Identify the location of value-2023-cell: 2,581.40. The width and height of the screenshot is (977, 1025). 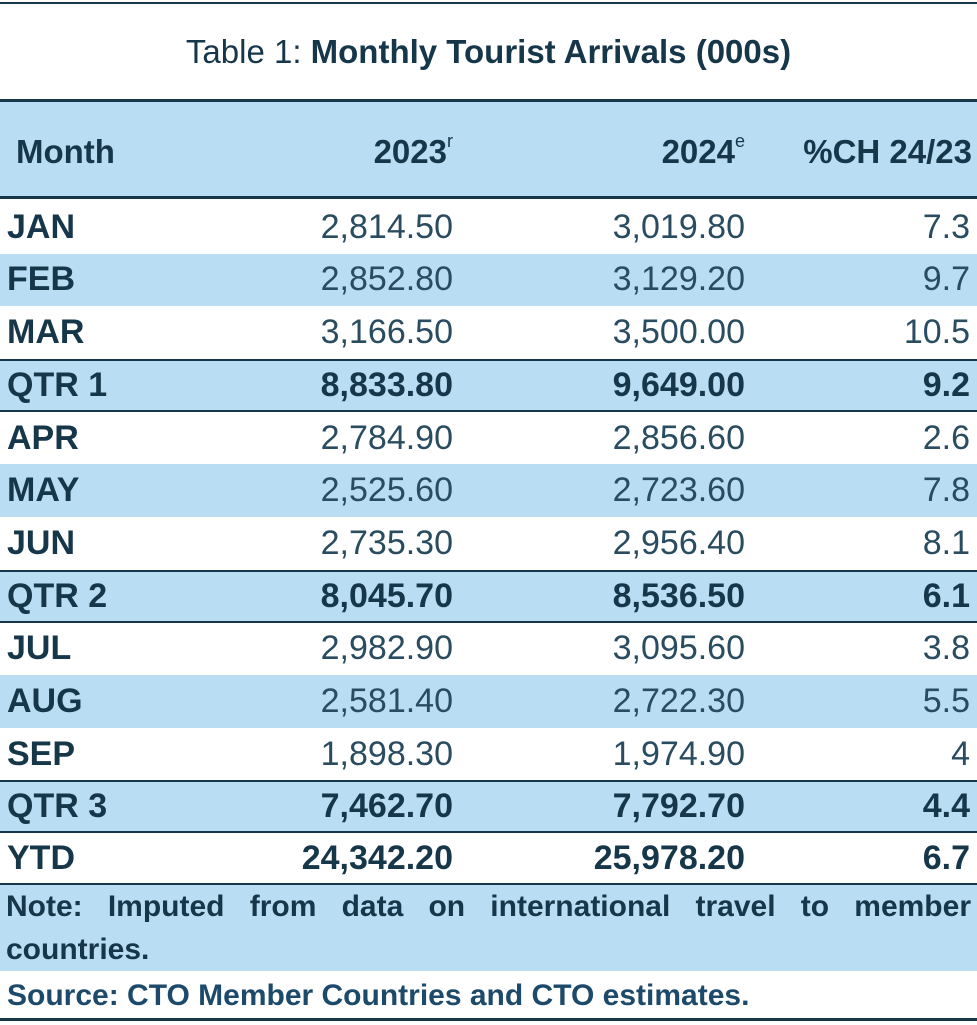
(386, 700).